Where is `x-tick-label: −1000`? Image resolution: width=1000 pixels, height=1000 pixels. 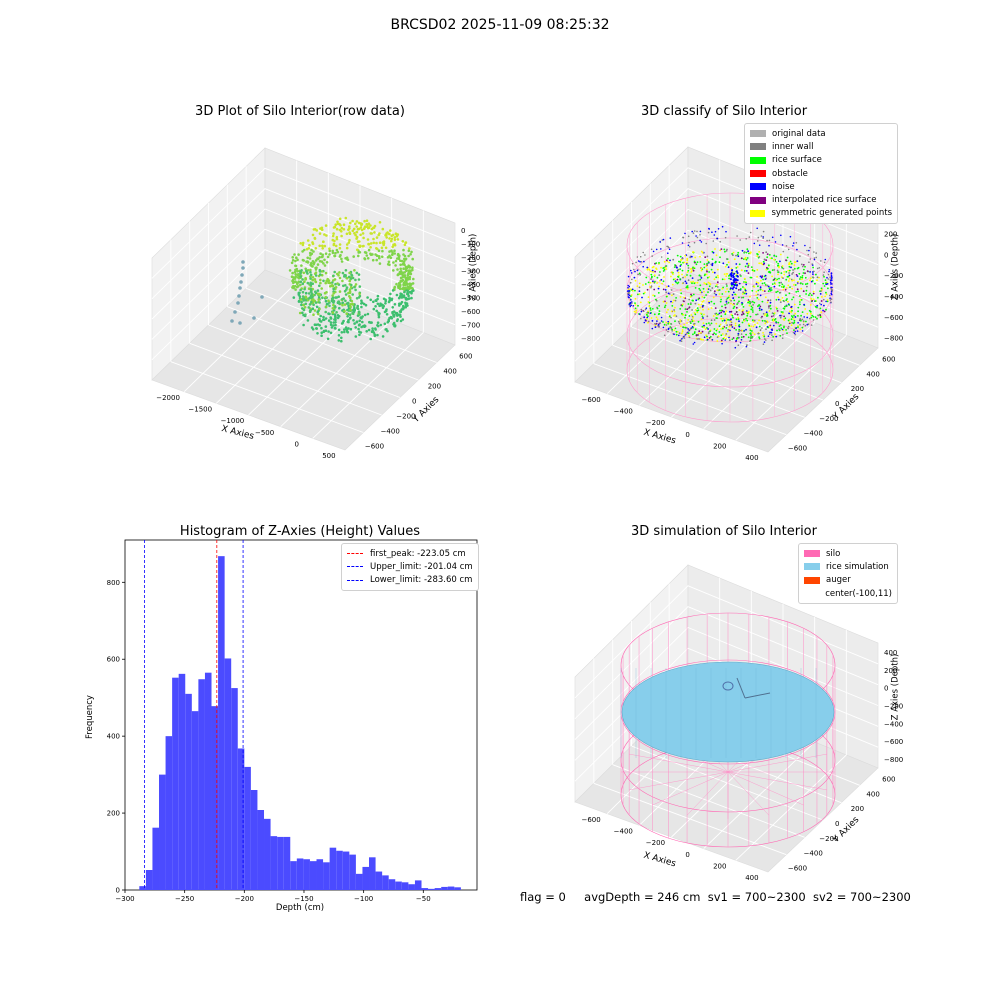 x-tick-label: −1000 is located at coordinates (233, 421).